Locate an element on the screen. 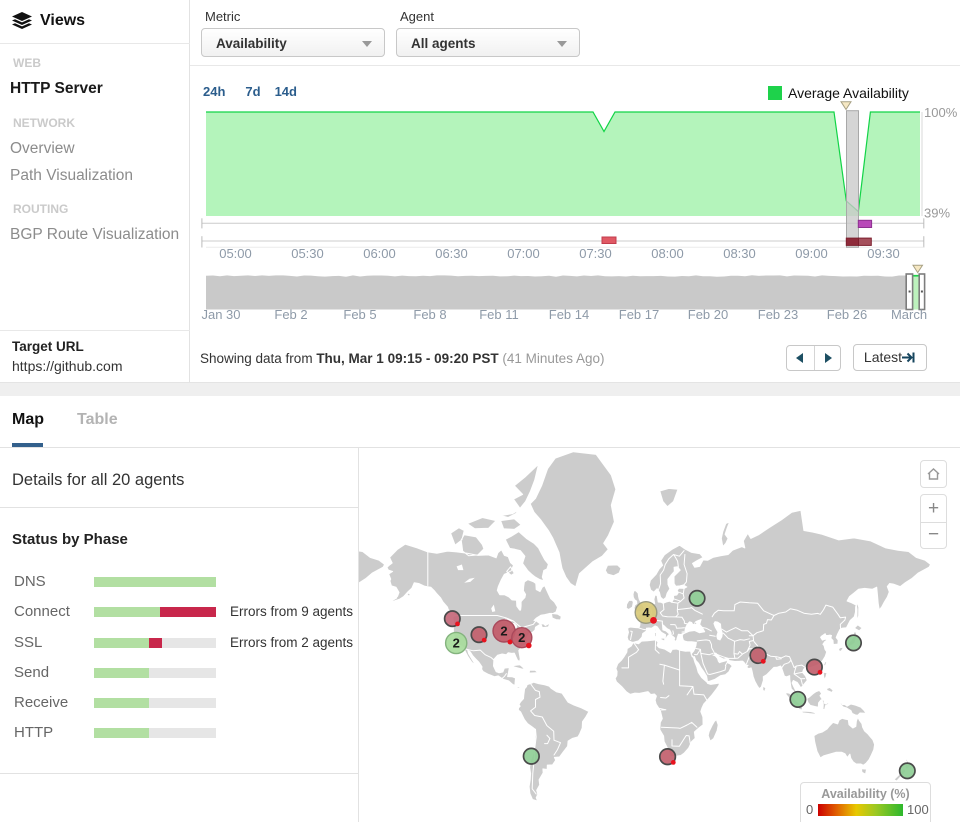  svg-text: 39% is located at coordinates (937, 213).